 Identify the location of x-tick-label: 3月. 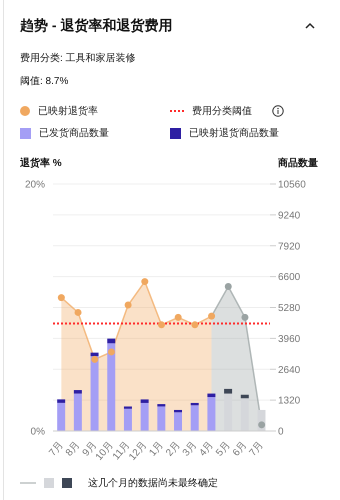
(190, 449).